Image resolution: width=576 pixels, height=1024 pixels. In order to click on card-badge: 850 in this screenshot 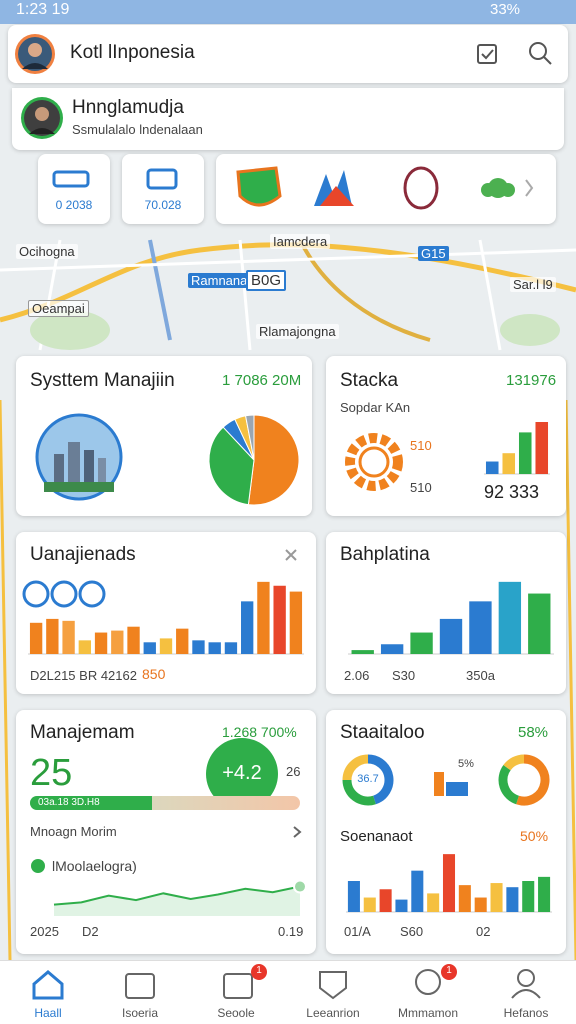, I will do `click(154, 674)`.